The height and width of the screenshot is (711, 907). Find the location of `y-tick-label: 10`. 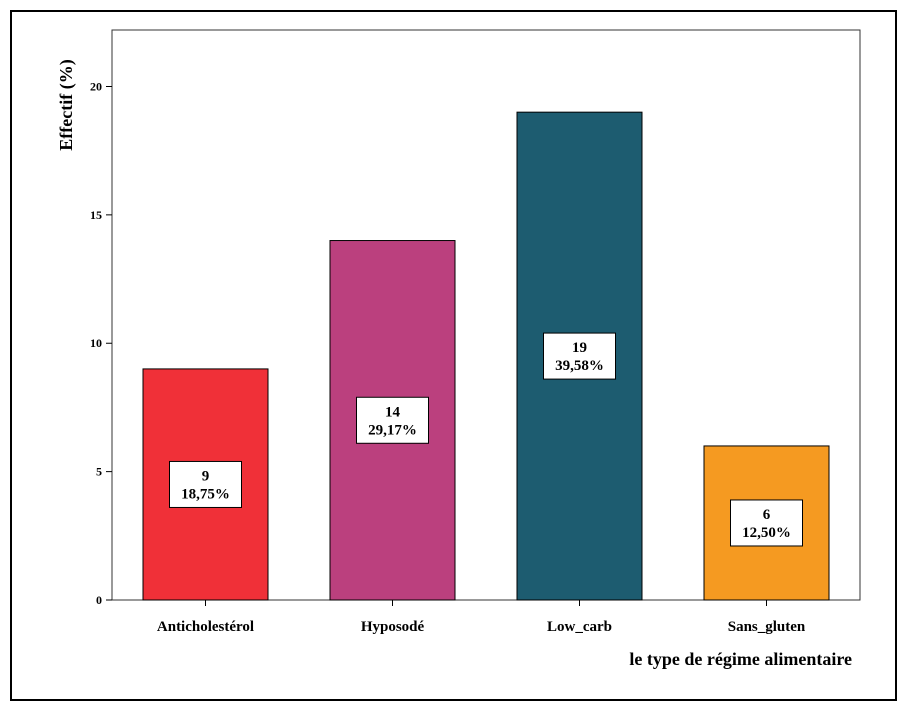

y-tick-label: 10 is located at coordinates (96, 343).